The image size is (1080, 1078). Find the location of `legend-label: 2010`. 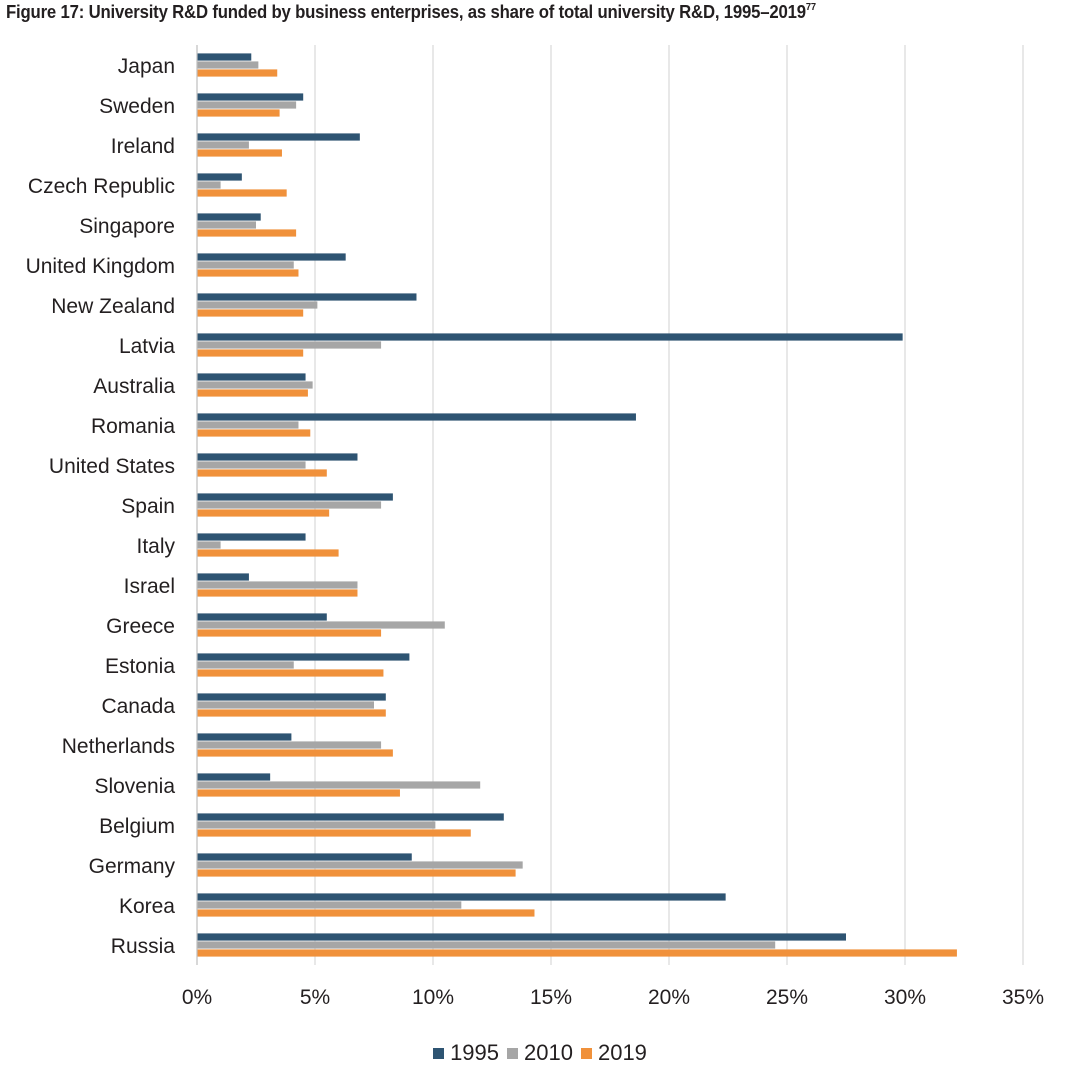

legend-label: 2010 is located at coordinates (548, 1052).